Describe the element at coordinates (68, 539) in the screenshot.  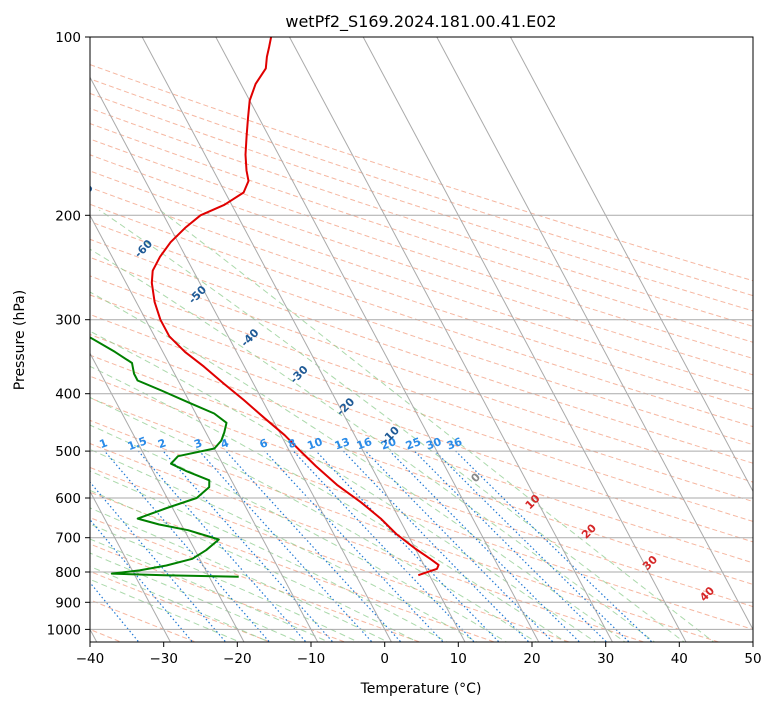
I see `y-tick-label: 700` at that location.